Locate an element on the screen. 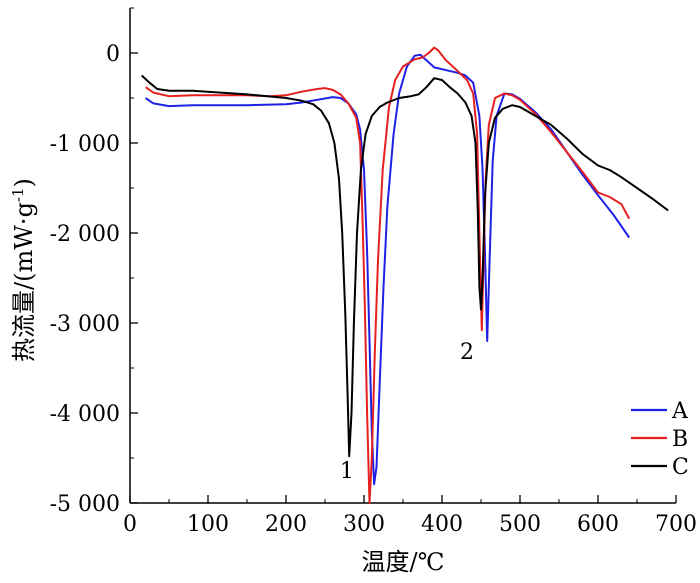 Image resolution: width=700 pixels, height=583 pixels. x-tick-label: 200 is located at coordinates (286, 524).